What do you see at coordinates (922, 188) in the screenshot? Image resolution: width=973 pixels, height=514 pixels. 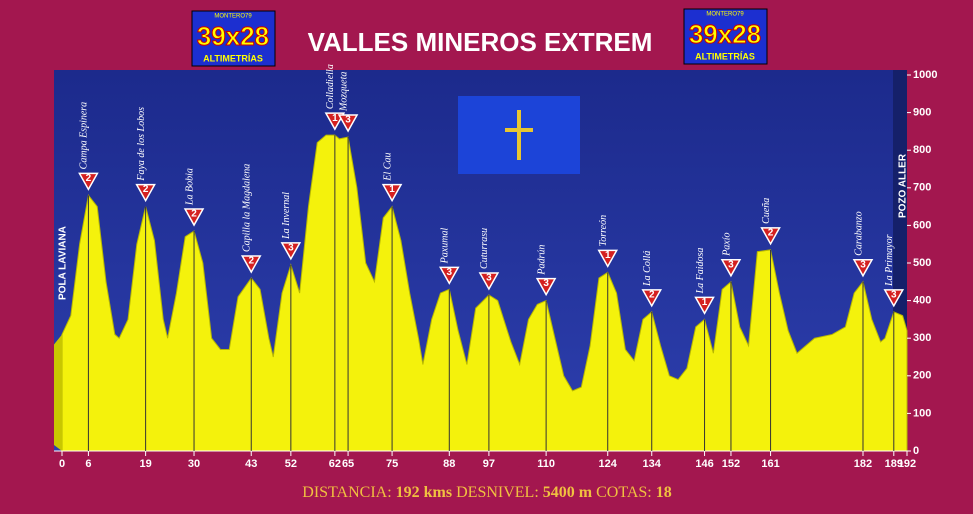 I see `y-tick-label: 700` at bounding box center [922, 188].